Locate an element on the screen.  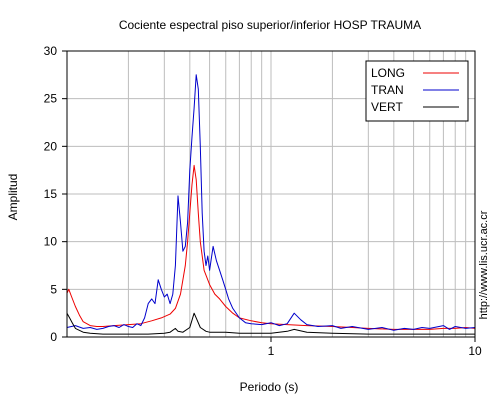
y-tick-label: 20 is located at coordinates (51, 146).